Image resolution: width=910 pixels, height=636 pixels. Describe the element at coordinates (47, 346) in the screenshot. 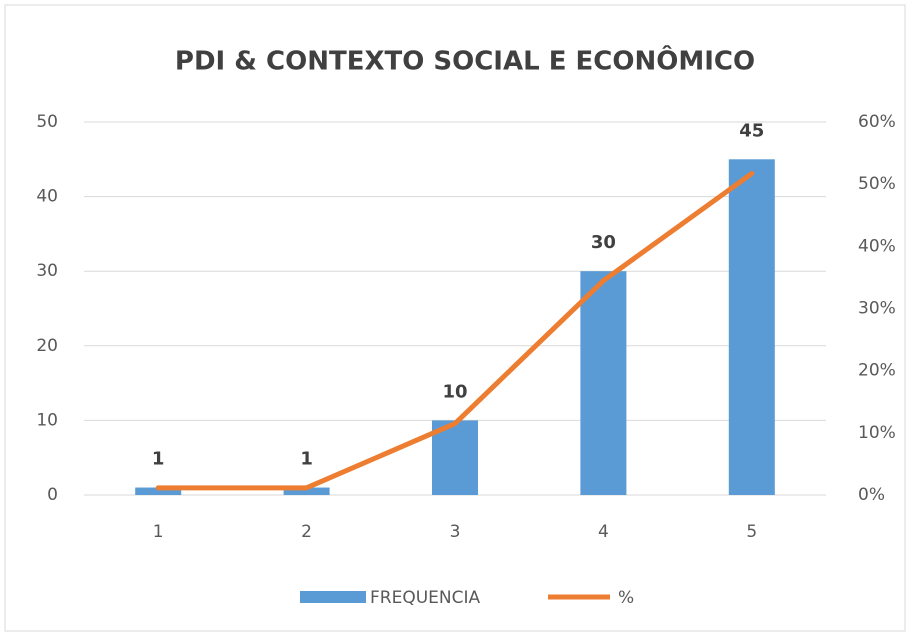

I see `y-tick-label: 20` at that location.